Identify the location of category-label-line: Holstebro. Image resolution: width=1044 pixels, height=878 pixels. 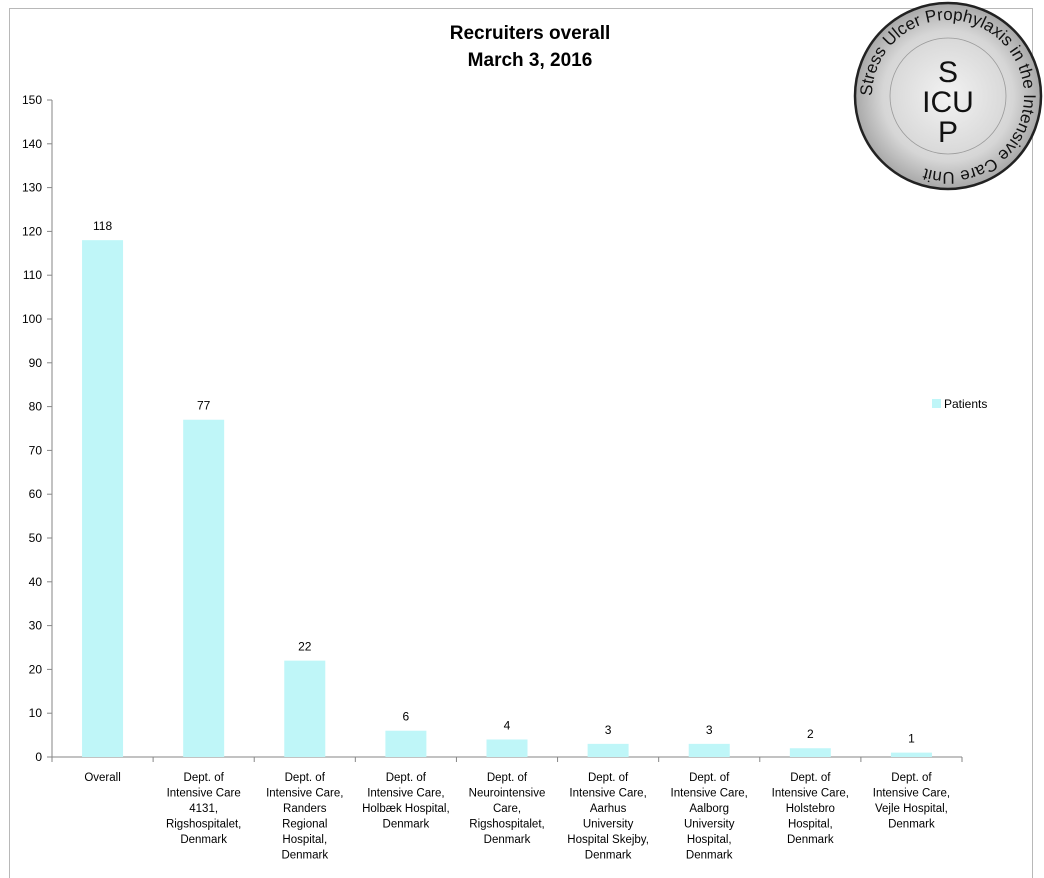
(810, 809).